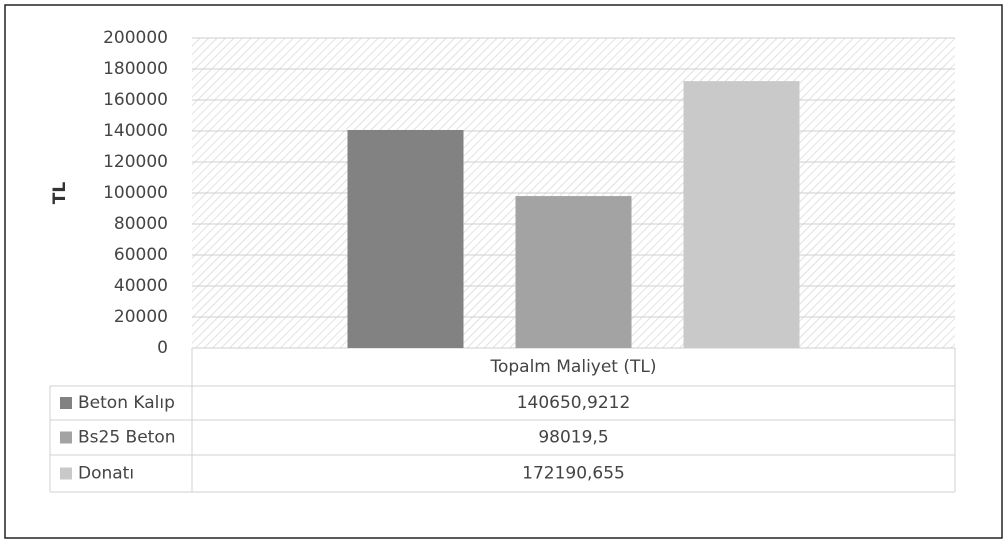 Image resolution: width=1008 pixels, height=544 pixels. Describe the element at coordinates (60, 193) in the screenshot. I see `y-axis-label: TL` at that location.